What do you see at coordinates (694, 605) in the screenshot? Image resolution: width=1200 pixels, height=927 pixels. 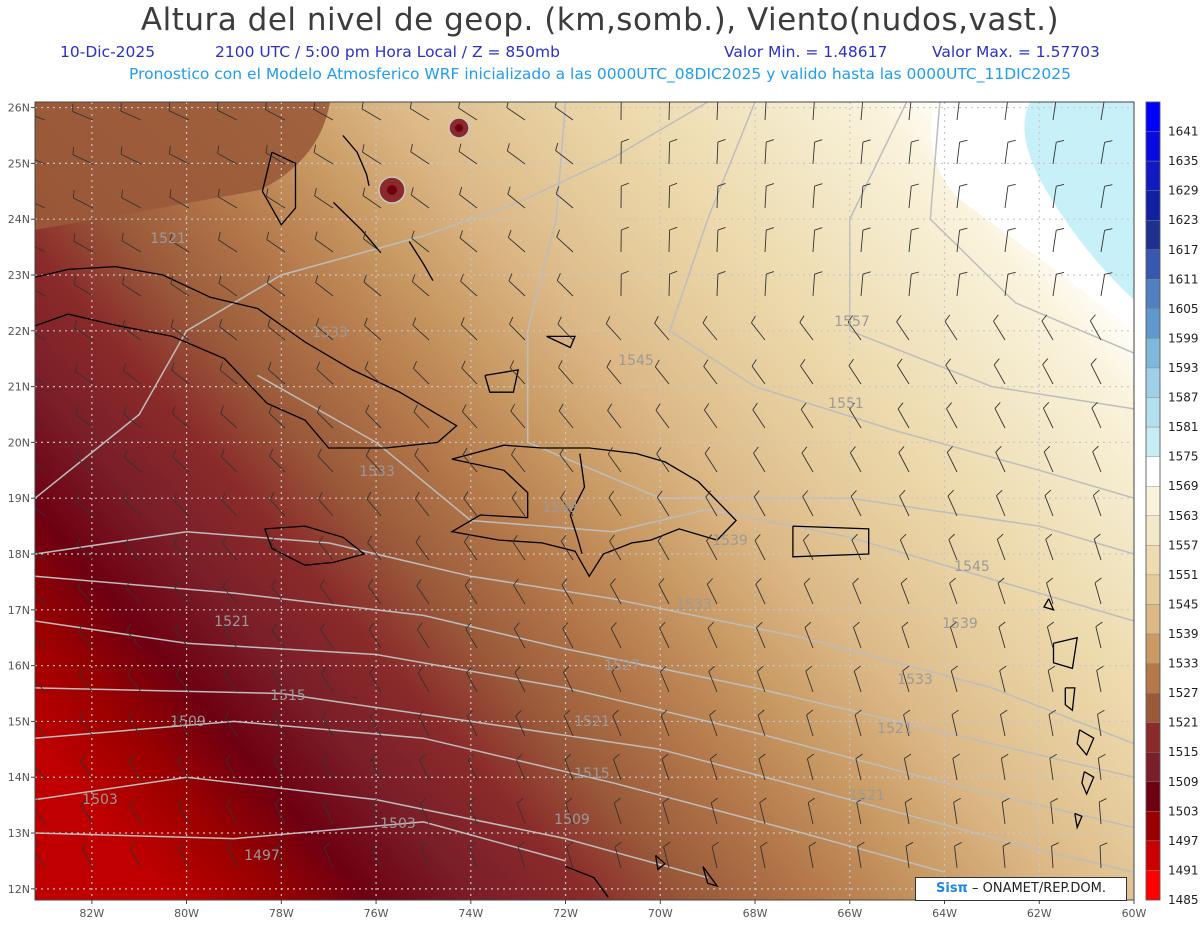 I see `contour-label: 1533` at bounding box center [694, 605].